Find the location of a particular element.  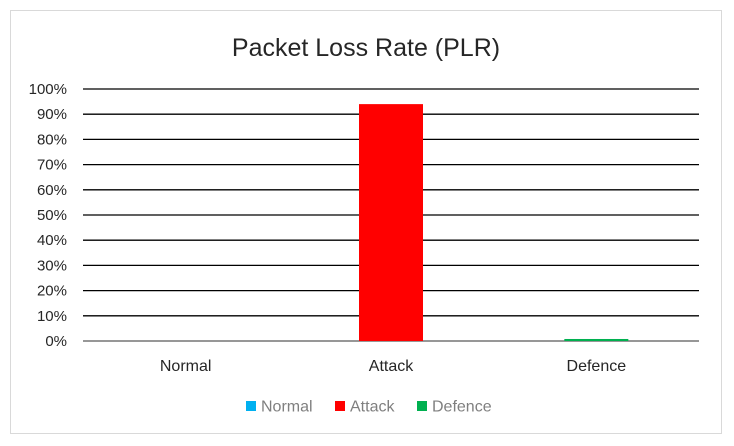

y-tick-label: 10% is located at coordinates (52, 316).